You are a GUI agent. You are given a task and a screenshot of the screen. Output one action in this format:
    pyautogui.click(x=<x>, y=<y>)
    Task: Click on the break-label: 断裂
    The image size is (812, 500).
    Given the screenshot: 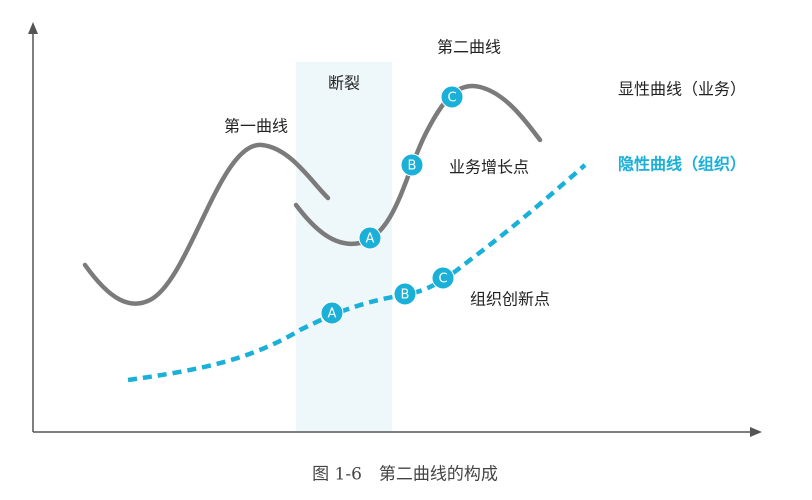 What is the action you would take?
    pyautogui.click(x=344, y=83)
    